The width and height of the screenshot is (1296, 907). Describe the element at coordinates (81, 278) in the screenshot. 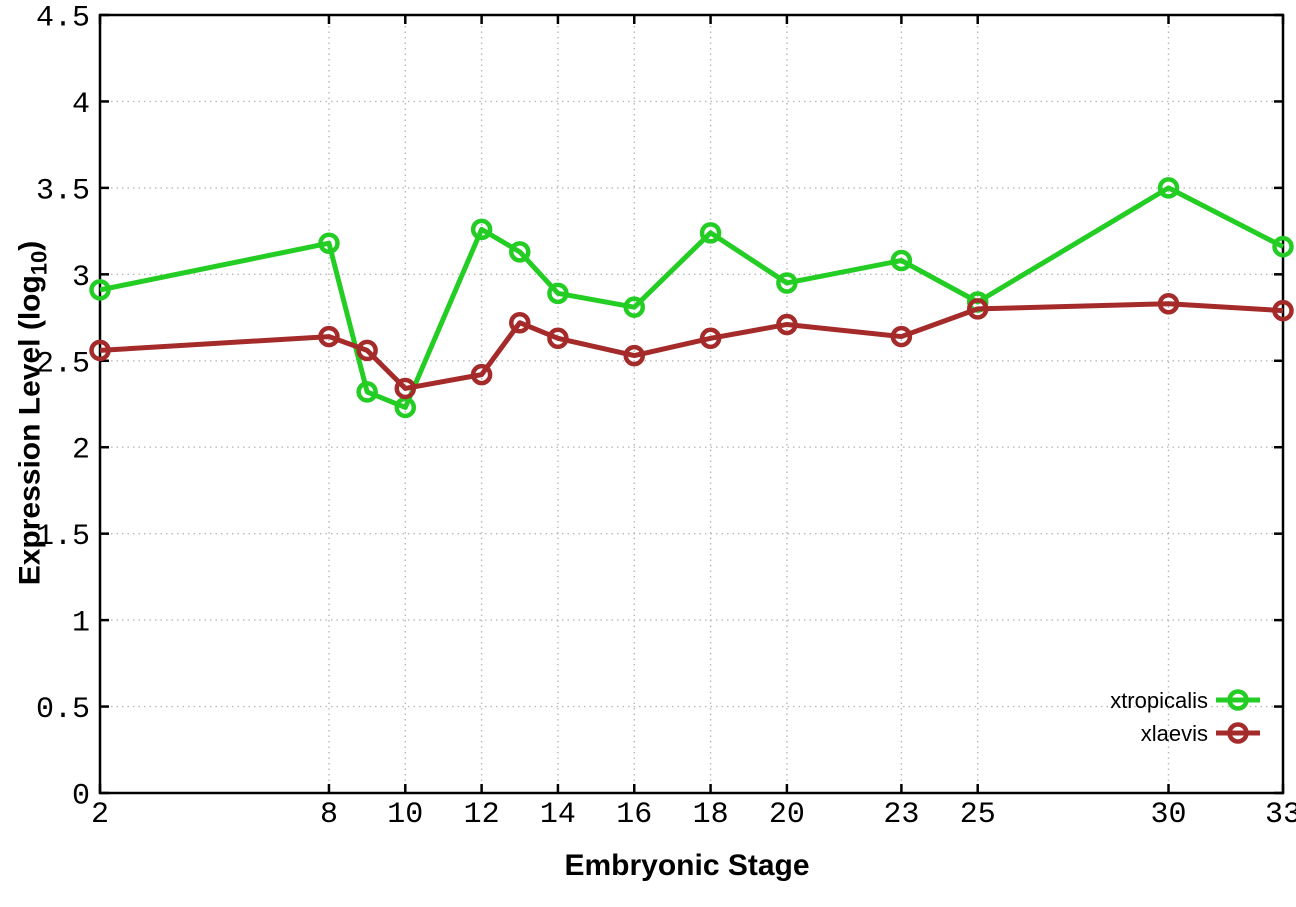

I see `y-tick-label: 3` at that location.